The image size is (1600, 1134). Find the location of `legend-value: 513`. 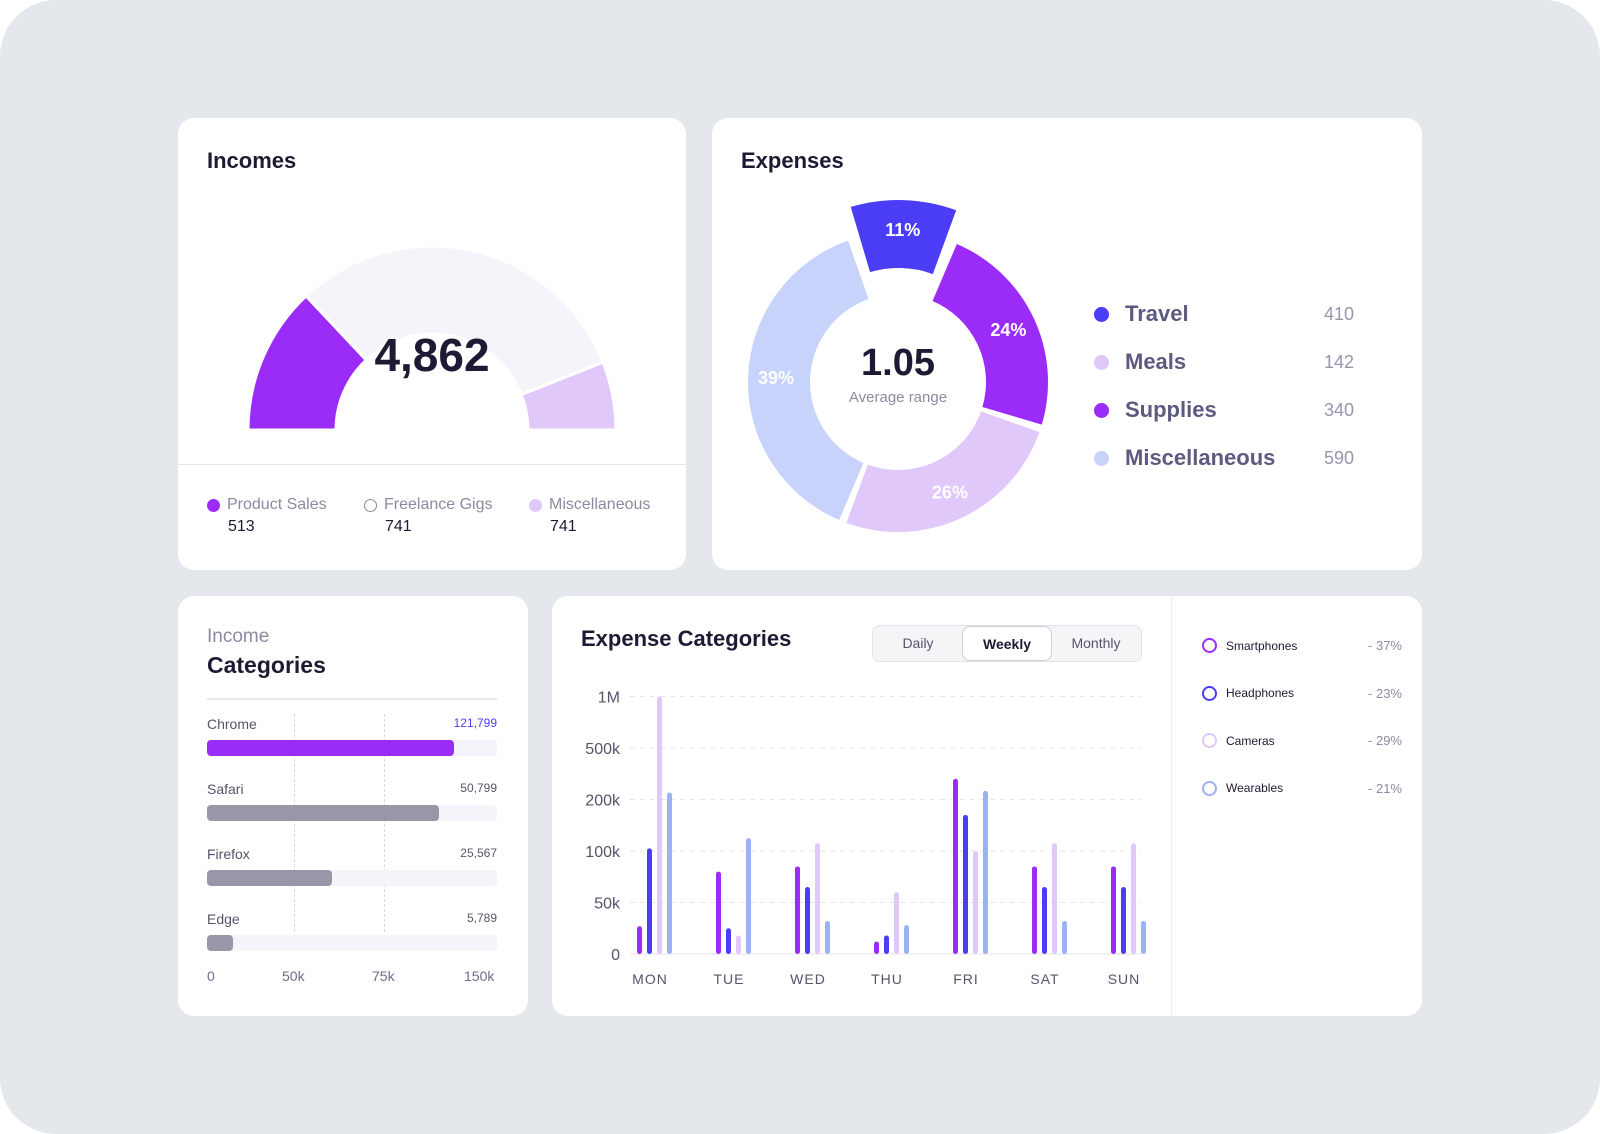

legend-value: 513 is located at coordinates (241, 526).